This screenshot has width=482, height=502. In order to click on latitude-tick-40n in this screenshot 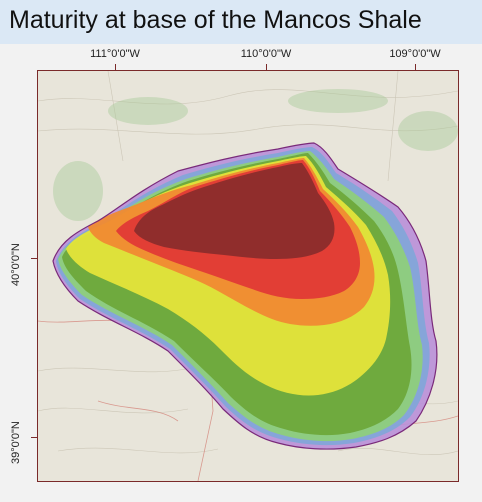, I will do `click(34, 258)`.